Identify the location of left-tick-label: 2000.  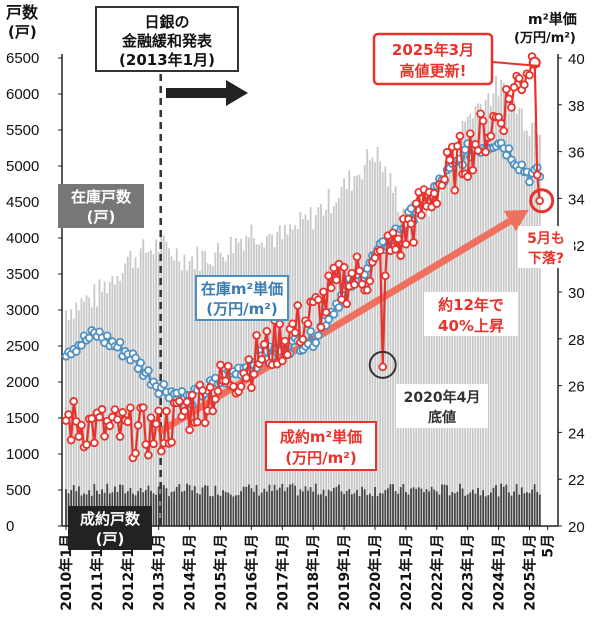
(22, 382).